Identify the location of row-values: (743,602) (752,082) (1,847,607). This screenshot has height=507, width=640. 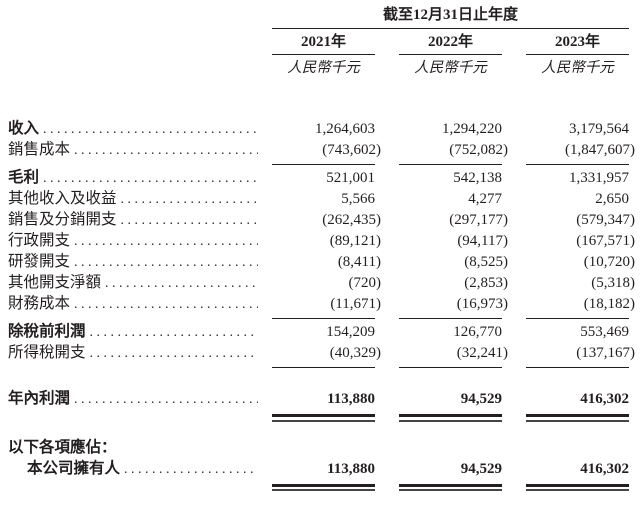
(453, 150).